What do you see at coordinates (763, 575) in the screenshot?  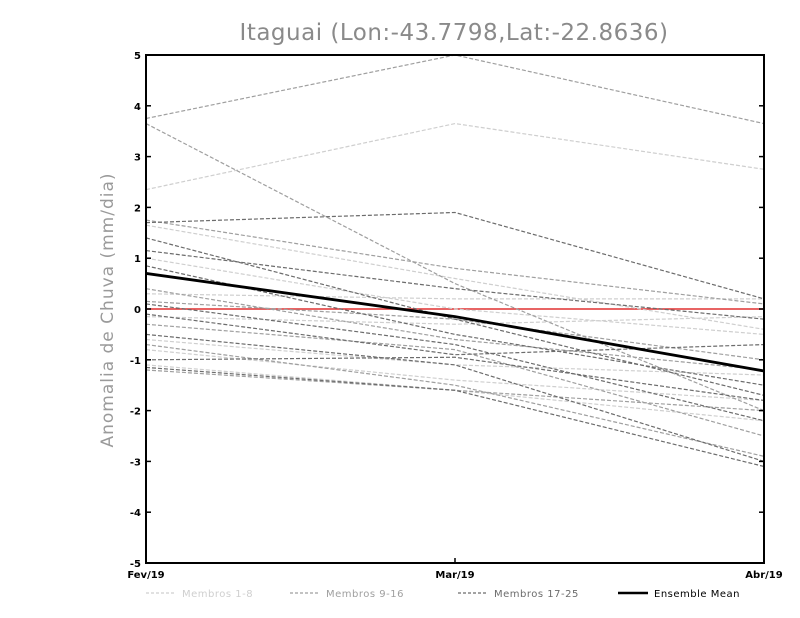 I see `x-tick-label: Abr/19` at bounding box center [763, 575].